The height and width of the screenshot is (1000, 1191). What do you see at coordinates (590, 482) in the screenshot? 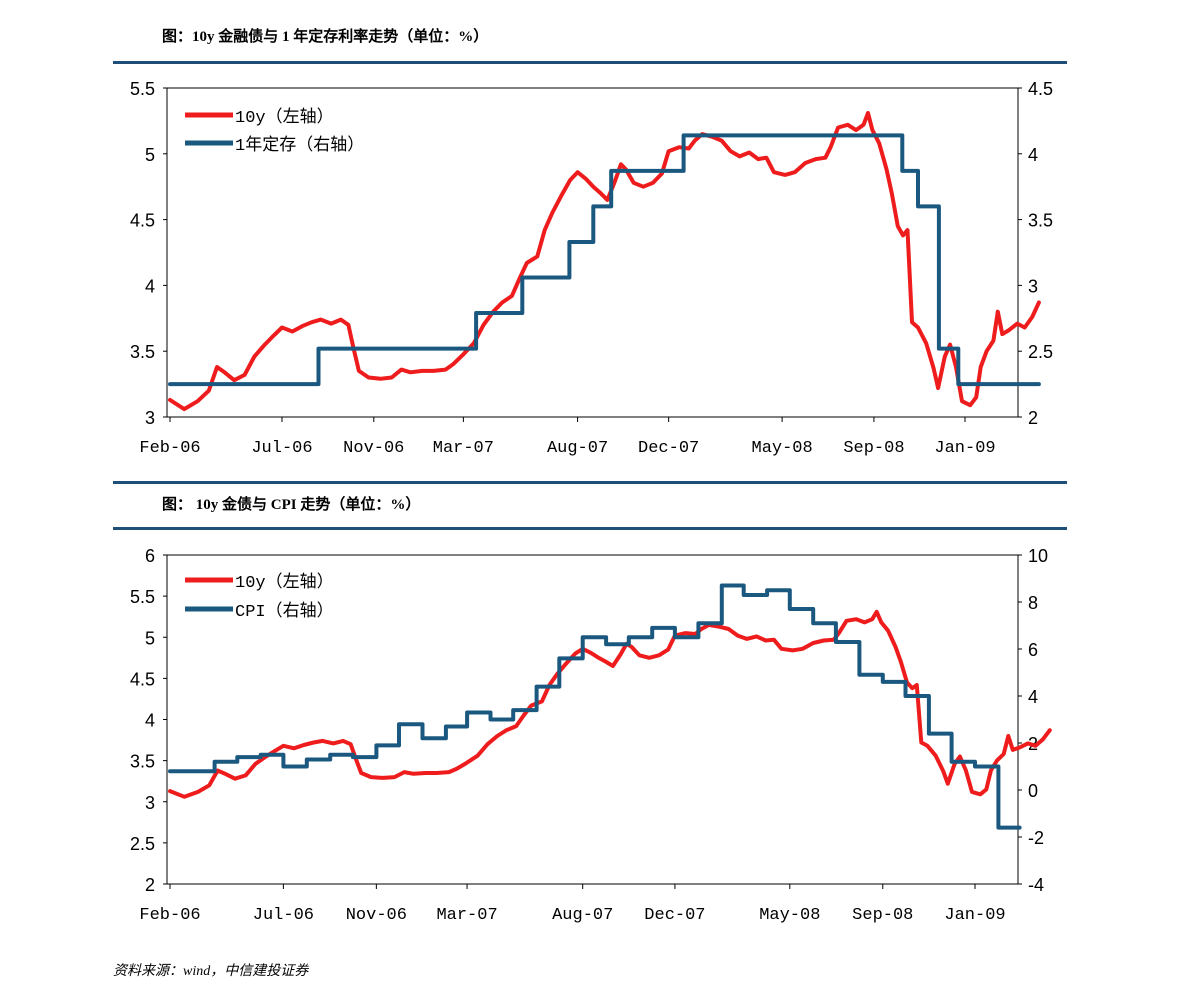
I see `chart2-top-rule` at bounding box center [590, 482].